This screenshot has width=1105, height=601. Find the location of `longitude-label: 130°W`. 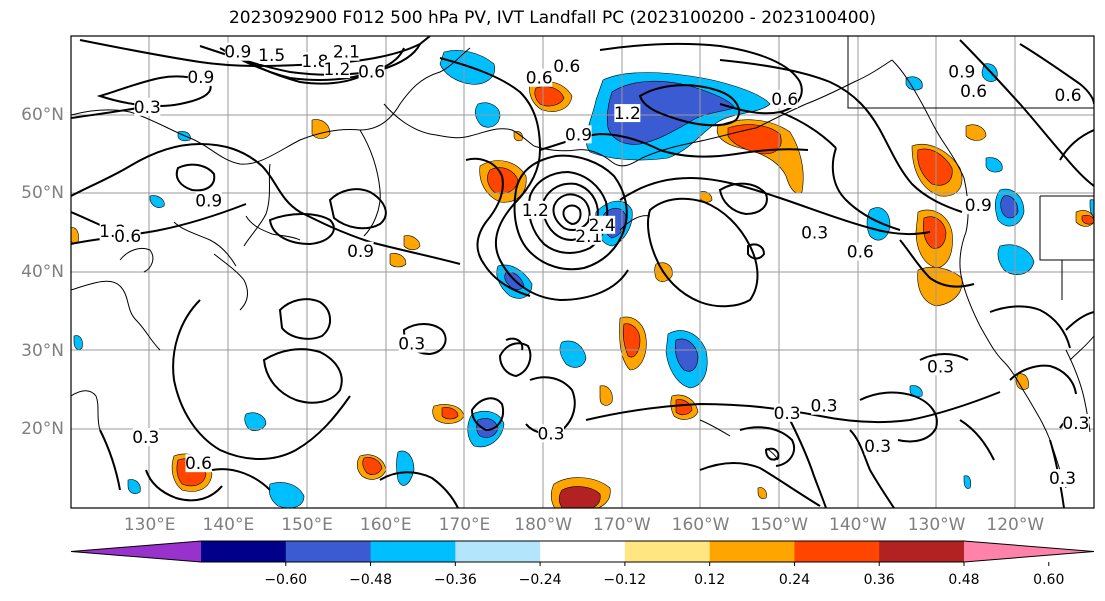

longitude-label: 130°W is located at coordinates (936, 525).